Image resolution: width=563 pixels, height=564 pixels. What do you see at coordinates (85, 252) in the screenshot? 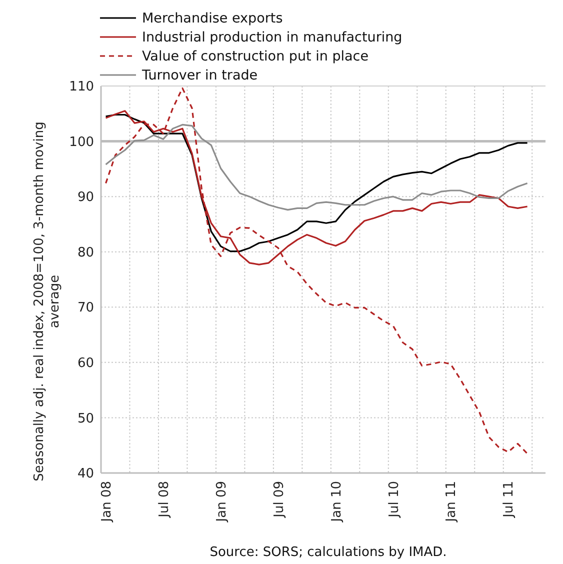
I see `y-tick-label: 80` at bounding box center [85, 252].